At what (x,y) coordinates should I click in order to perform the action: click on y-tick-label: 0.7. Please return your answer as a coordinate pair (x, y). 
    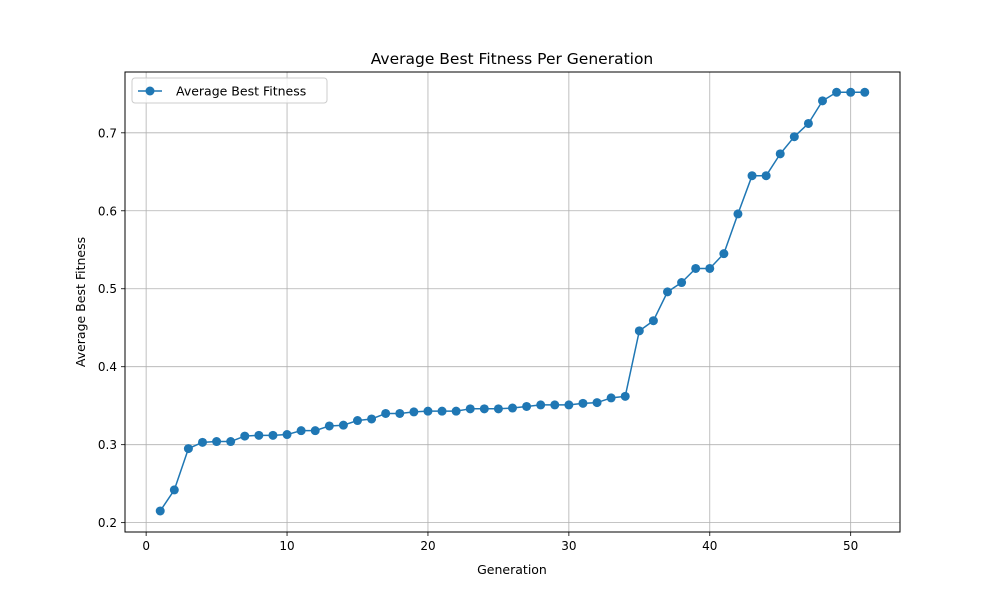
    Looking at the image, I should click on (107, 133).